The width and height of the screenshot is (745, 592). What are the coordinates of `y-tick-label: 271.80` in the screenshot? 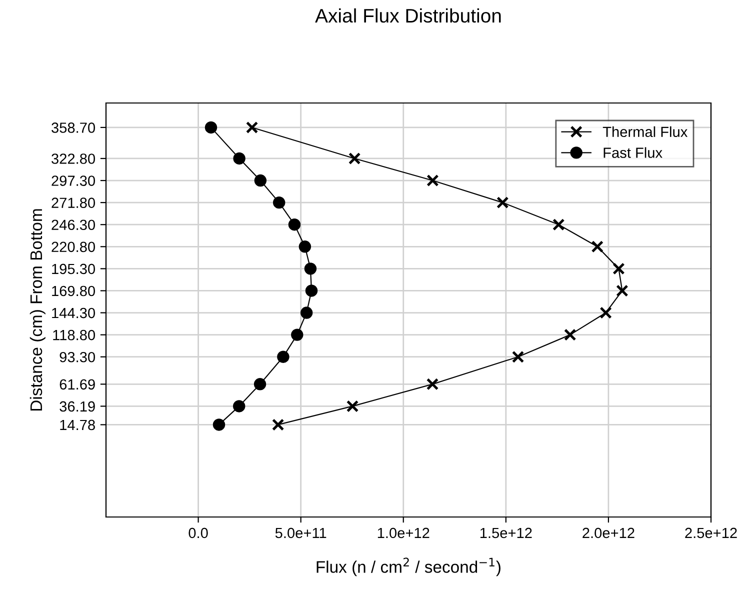 It's located at (74, 203).